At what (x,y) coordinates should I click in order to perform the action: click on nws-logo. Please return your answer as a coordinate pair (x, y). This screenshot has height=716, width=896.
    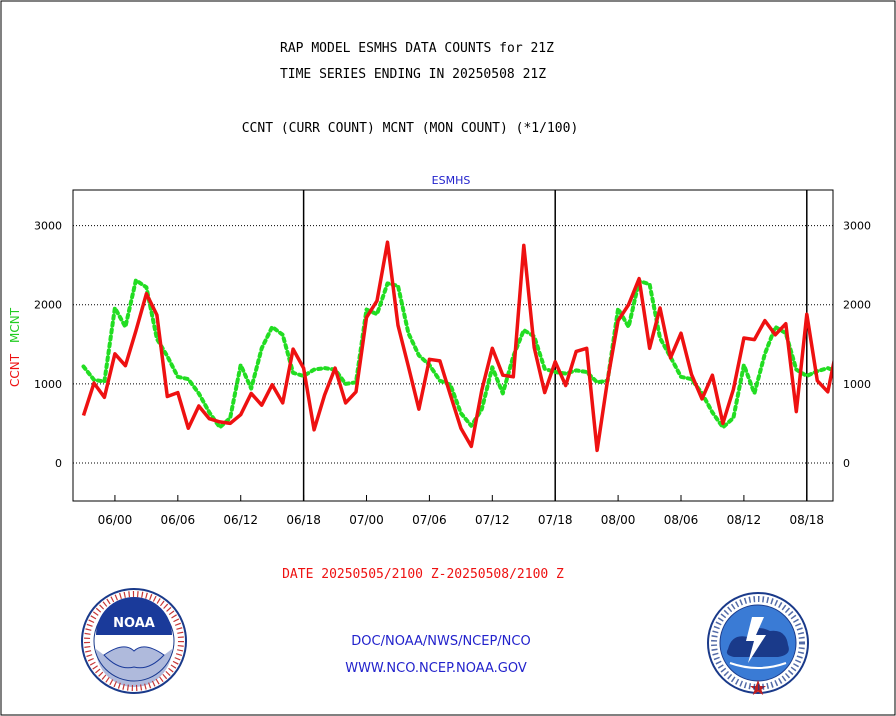
    Looking at the image, I should click on (758, 643).